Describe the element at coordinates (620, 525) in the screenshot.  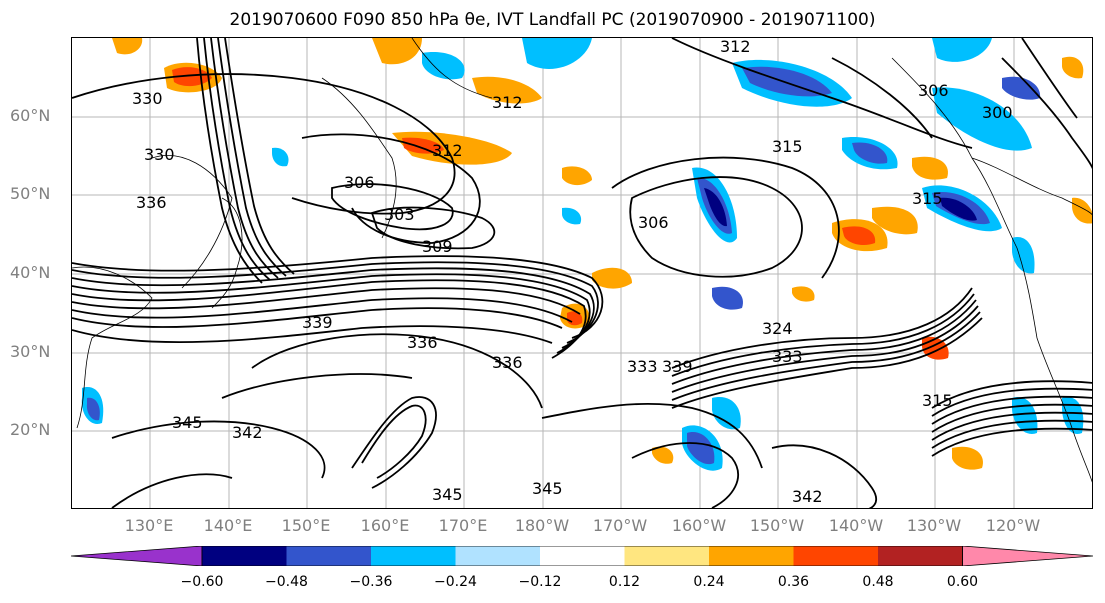
I see `lon-label-170w: 170°W` at that location.